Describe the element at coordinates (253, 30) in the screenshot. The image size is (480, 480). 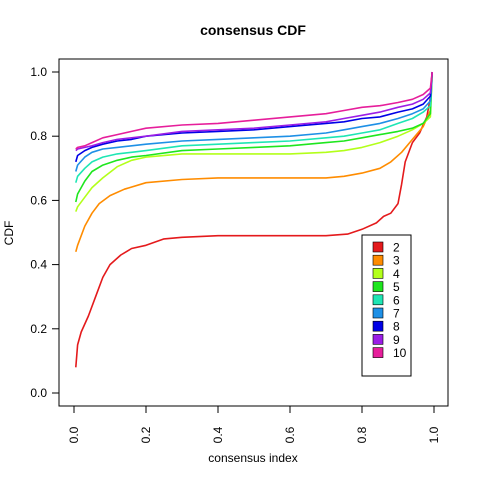
I see `chart-title: consensus CDF` at that location.